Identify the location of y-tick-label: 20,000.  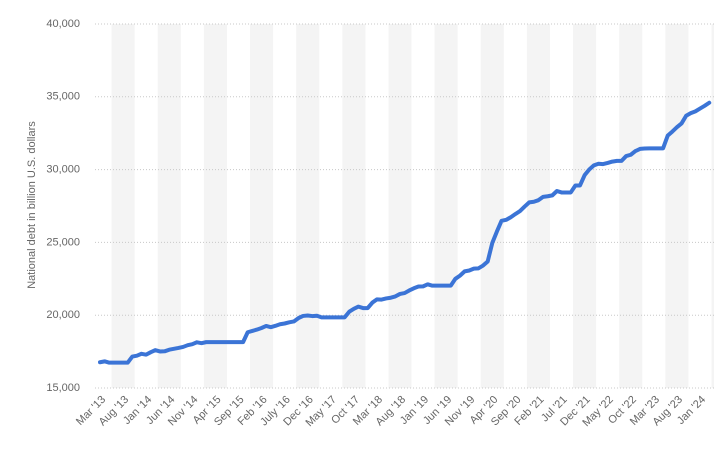
(63, 315).